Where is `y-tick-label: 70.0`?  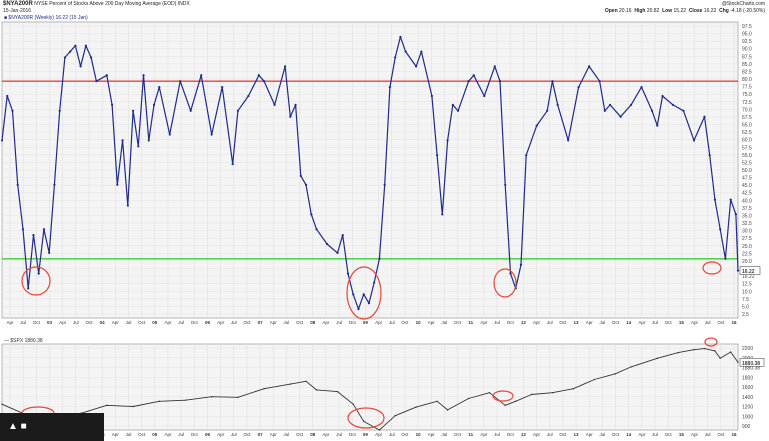
y-tick-label: 70.0 is located at coordinates (747, 110).